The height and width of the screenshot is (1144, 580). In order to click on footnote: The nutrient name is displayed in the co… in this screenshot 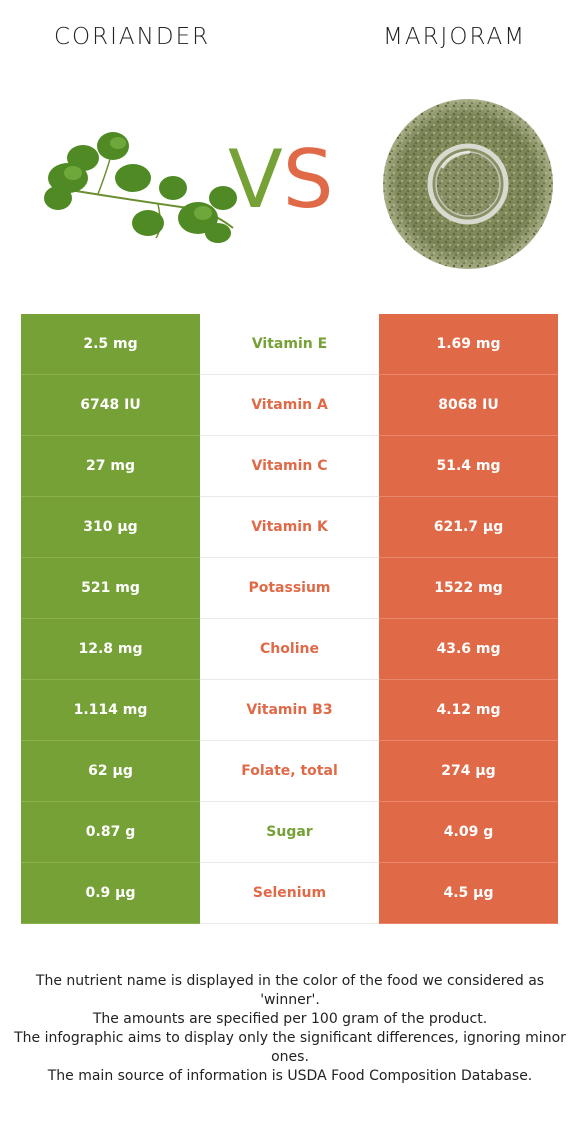, I will do `click(290, 1029)`.